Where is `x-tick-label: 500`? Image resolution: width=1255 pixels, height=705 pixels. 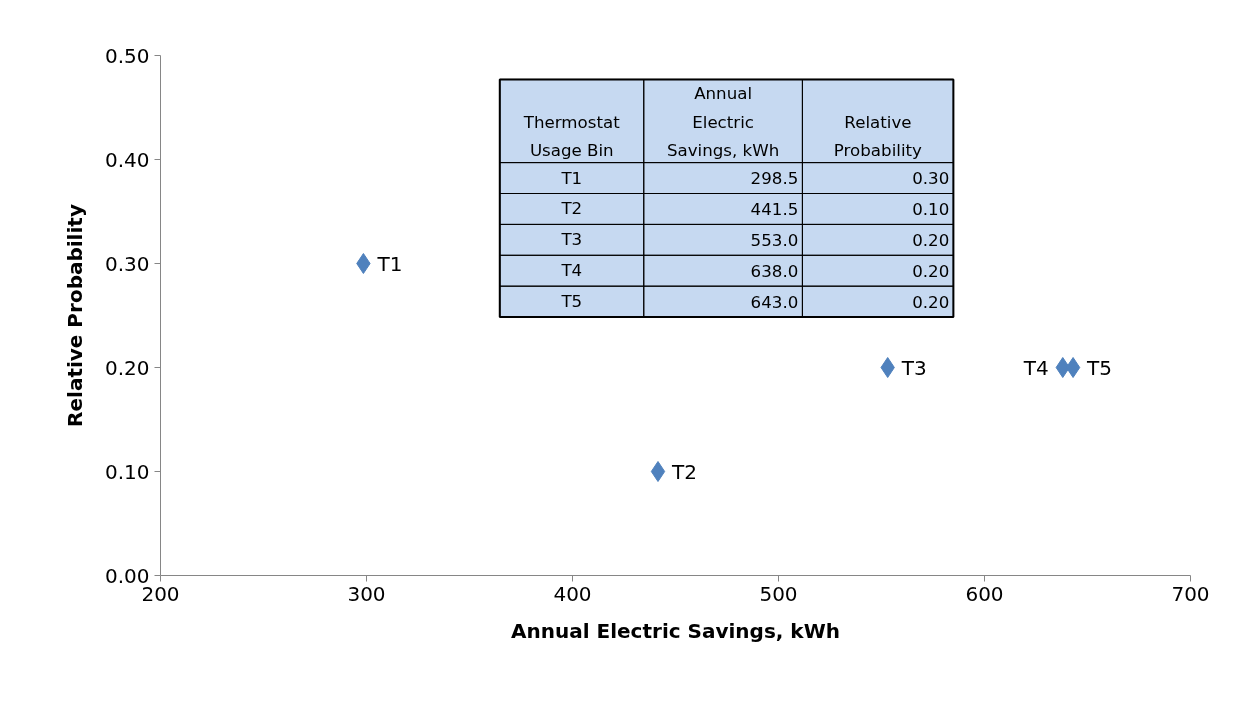
x-tick-label: 500 is located at coordinates (778, 593).